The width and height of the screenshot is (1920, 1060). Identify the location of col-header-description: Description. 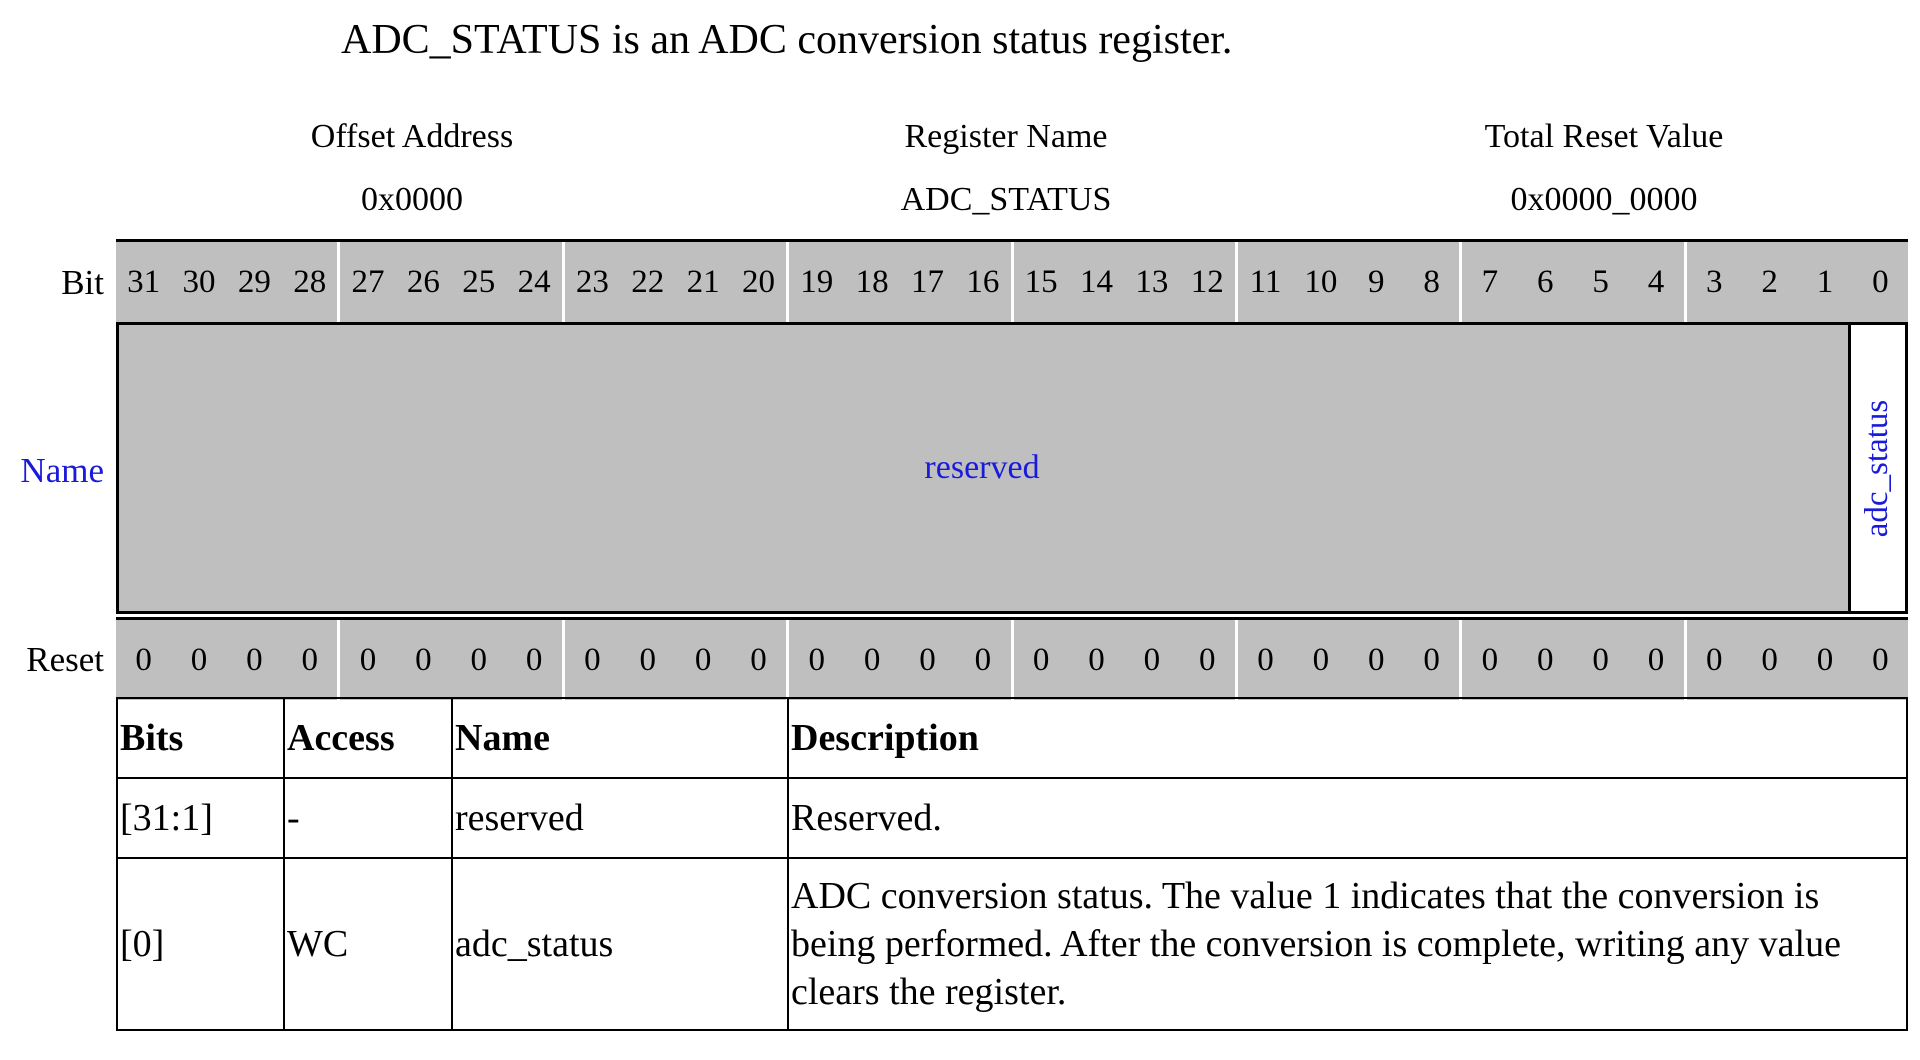
(1347, 738).